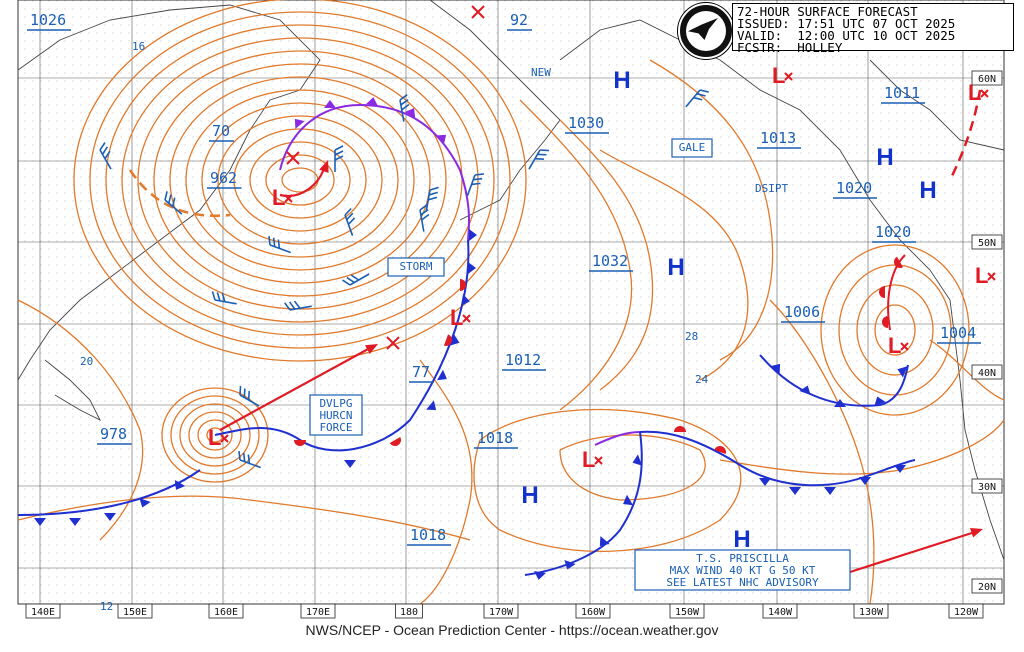  Describe the element at coordinates (318, 612) in the screenshot. I see `longitude-label: 170E` at that location.